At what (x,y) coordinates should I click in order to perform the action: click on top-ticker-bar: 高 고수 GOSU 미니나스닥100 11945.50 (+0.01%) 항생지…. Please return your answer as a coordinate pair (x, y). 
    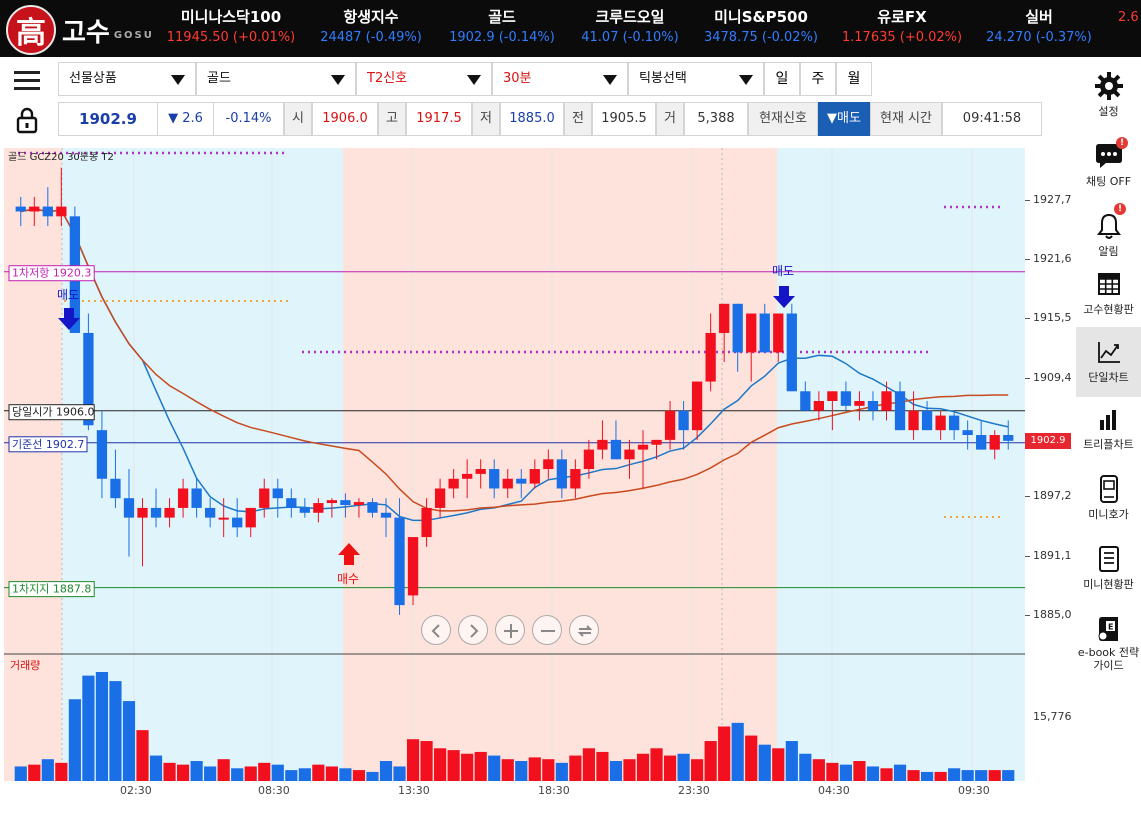
    Looking at the image, I should click on (570, 28).